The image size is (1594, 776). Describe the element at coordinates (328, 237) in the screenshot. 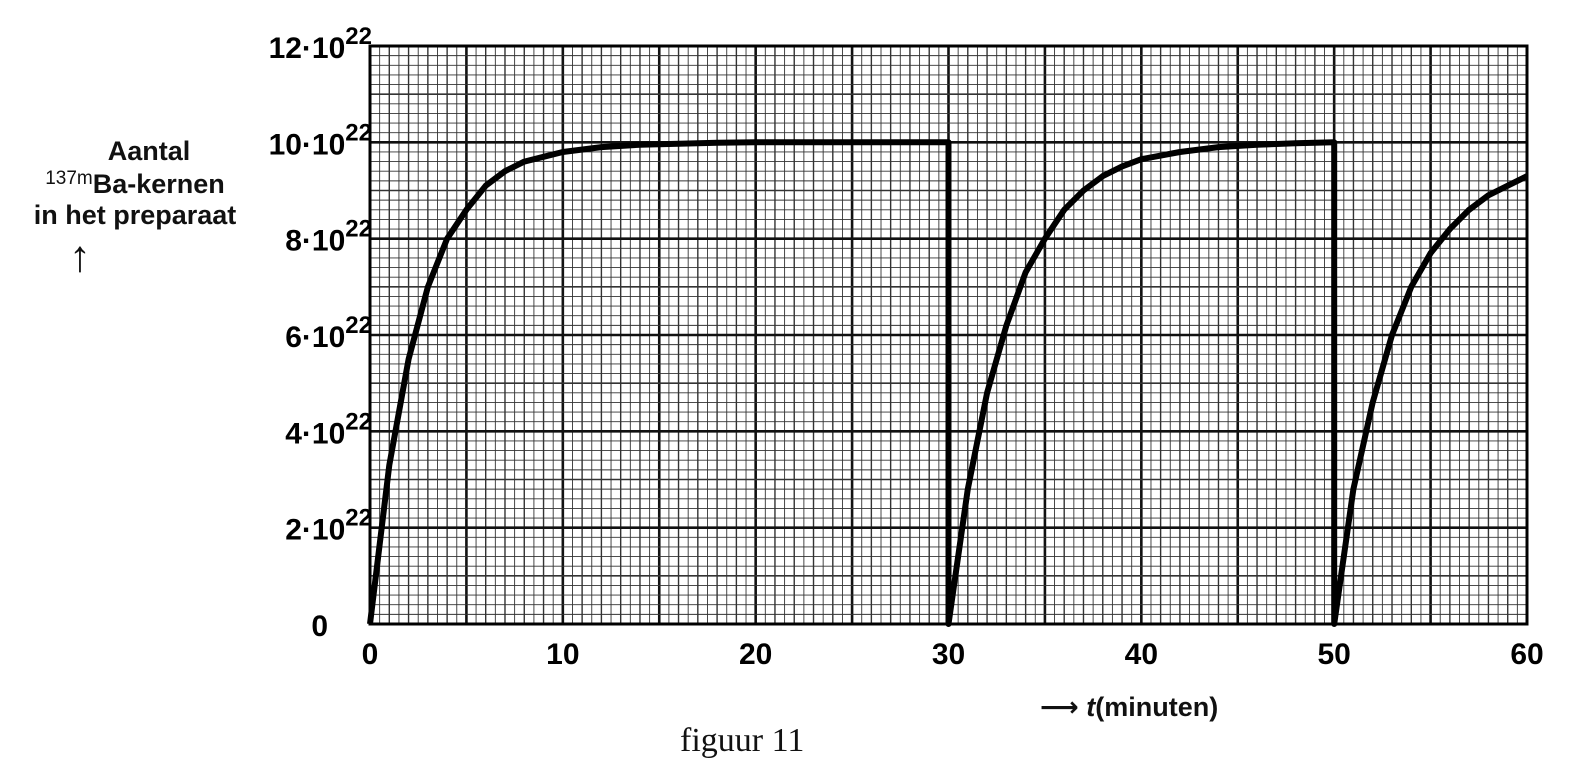

I see `y-tick-label: 8·10²²` at that location.